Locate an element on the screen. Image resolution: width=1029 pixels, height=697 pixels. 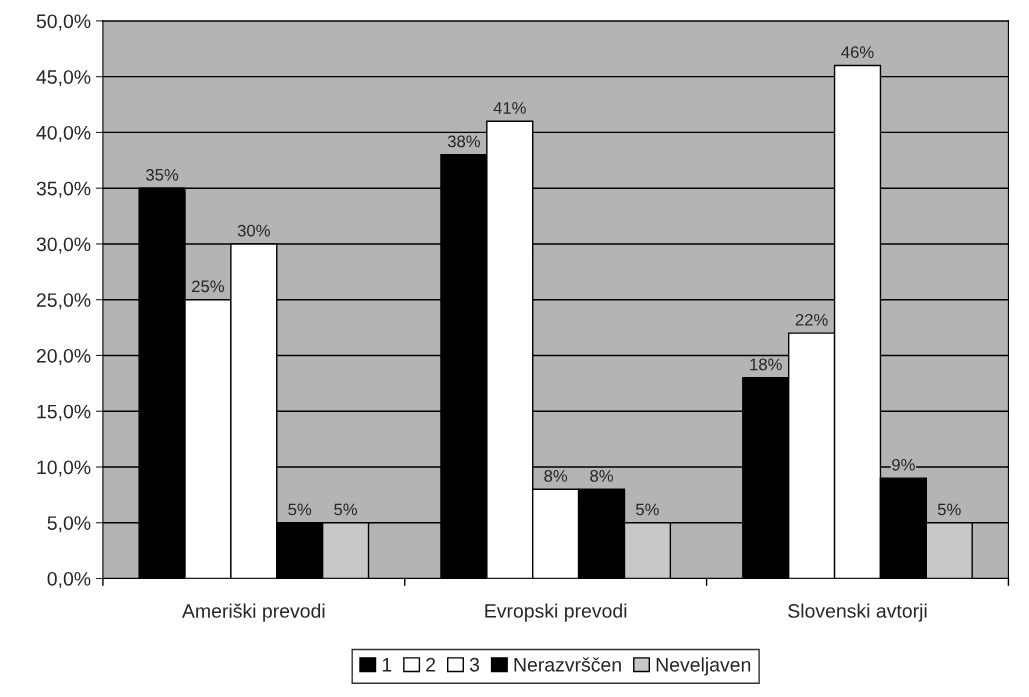
data-label: 30% is located at coordinates (253, 230).